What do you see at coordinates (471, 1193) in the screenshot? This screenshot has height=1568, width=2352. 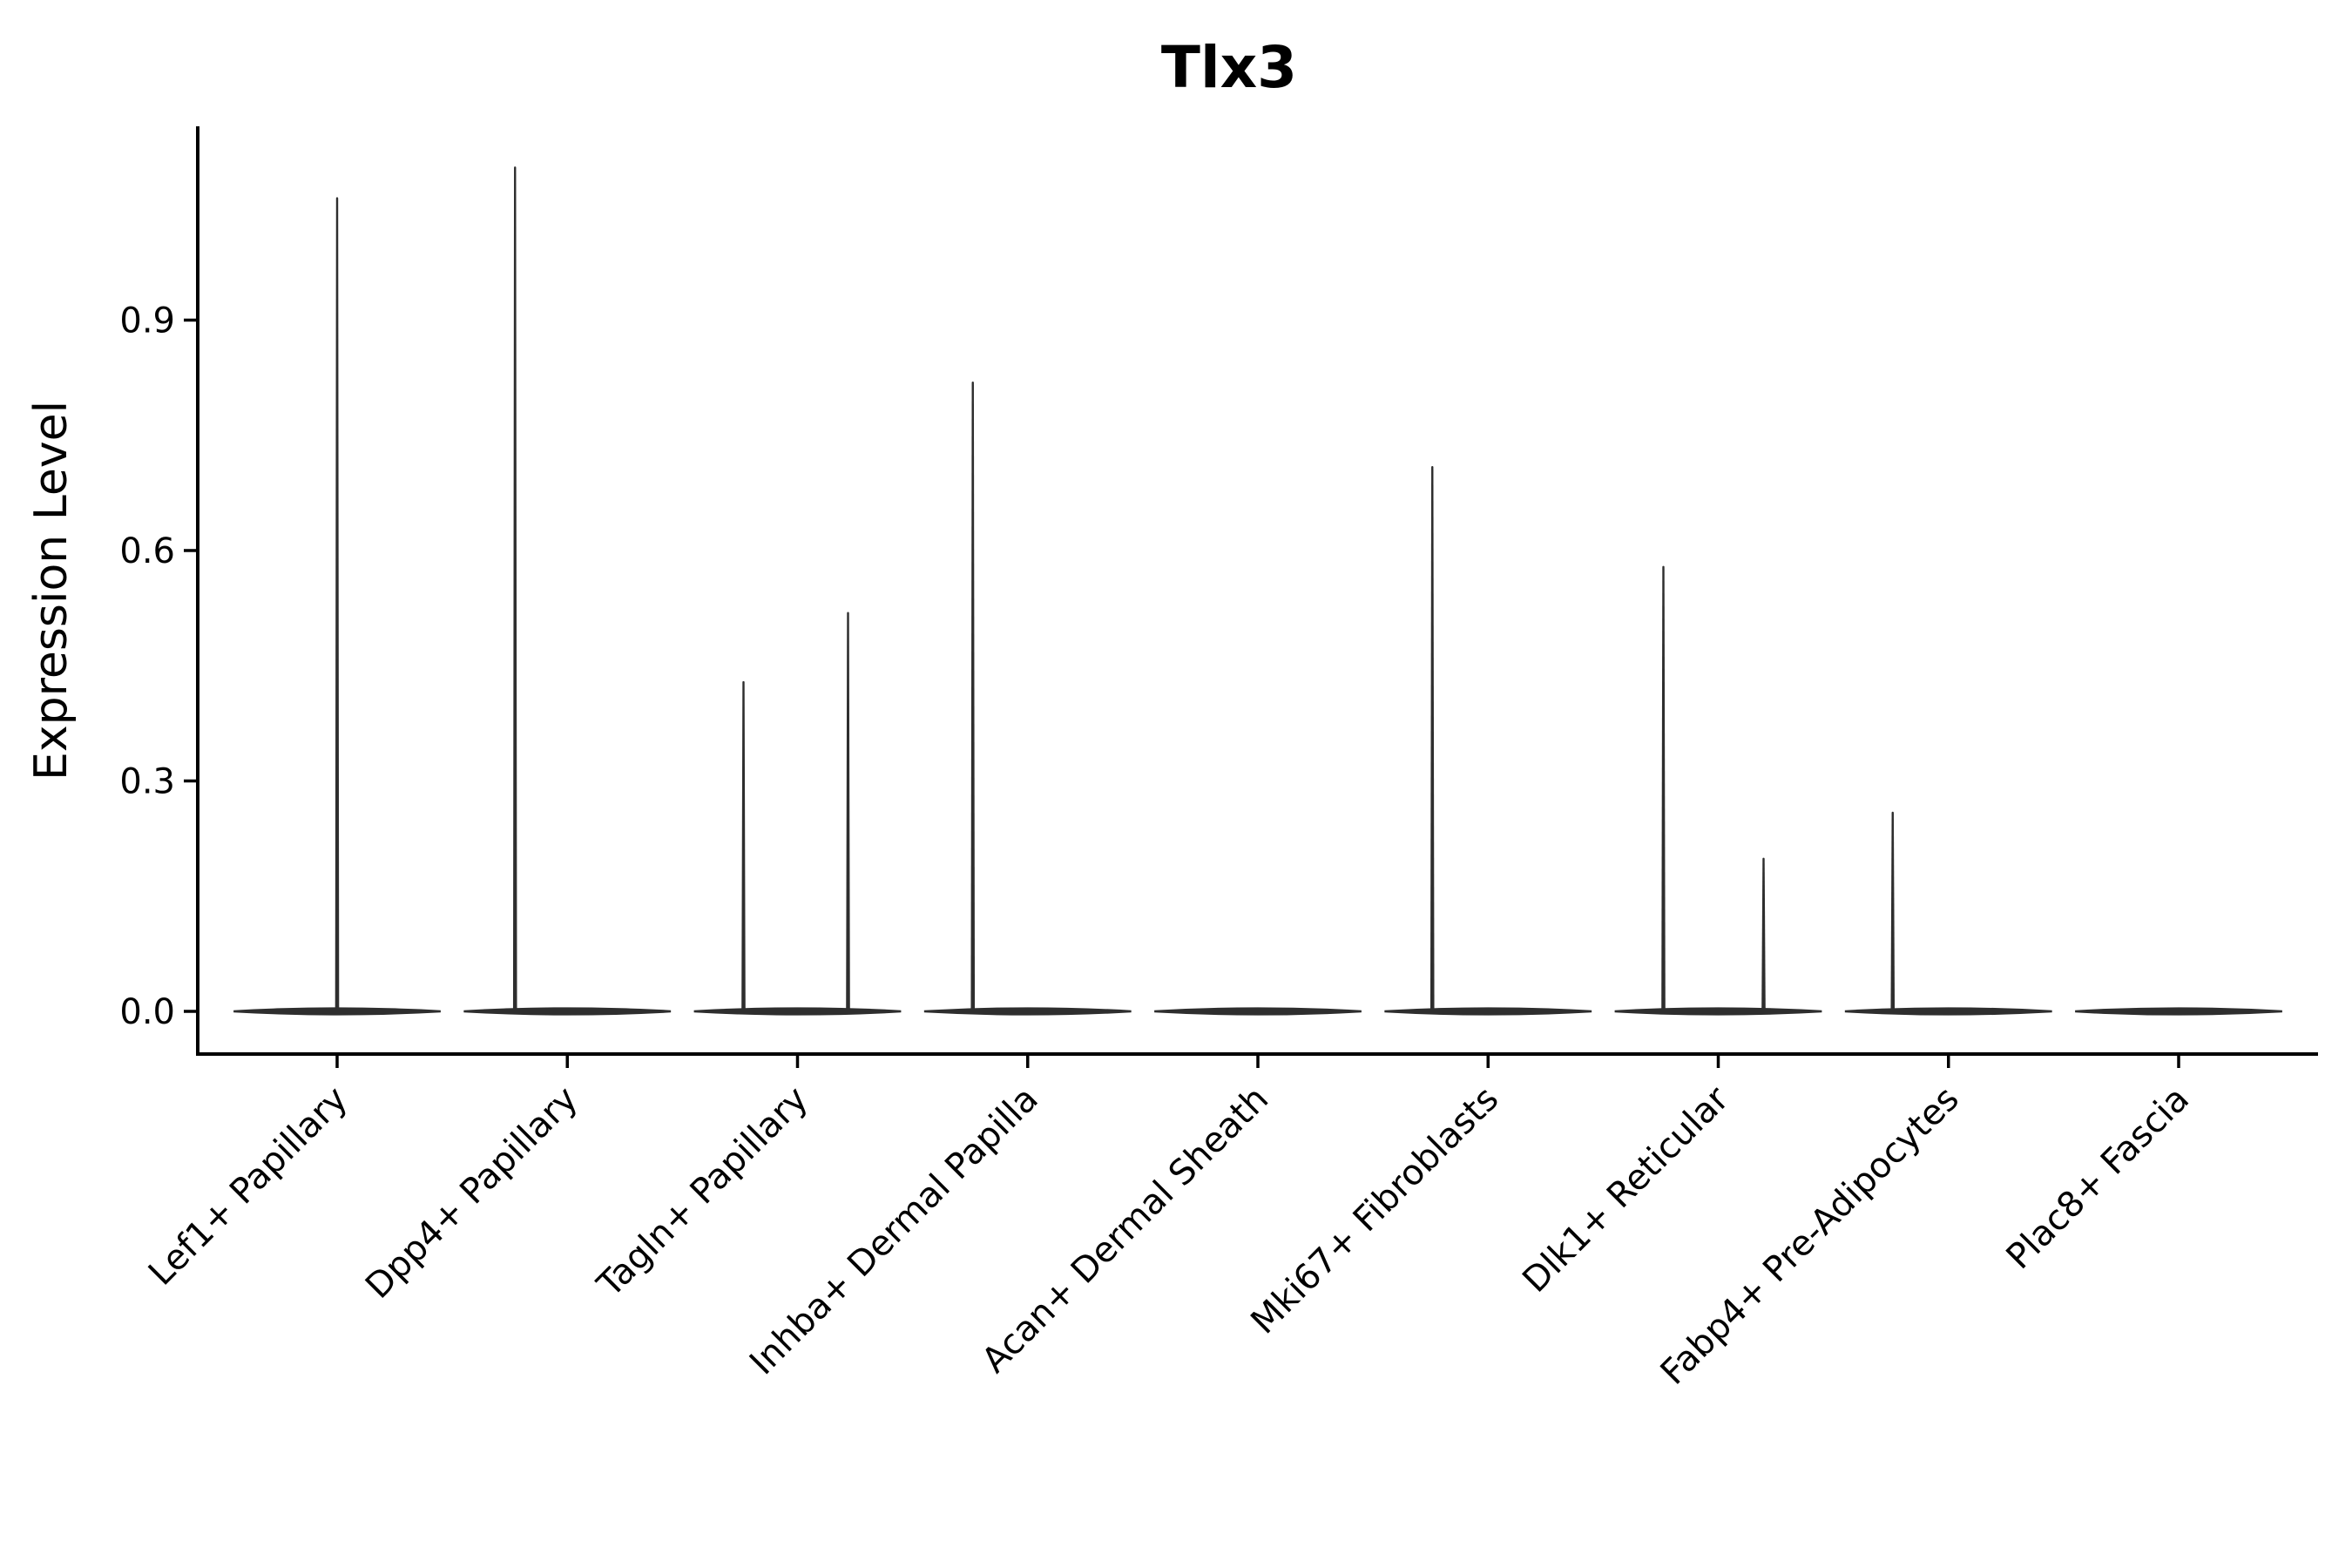 I see `x-tick-label: Dpp4+ Papillary` at bounding box center [471, 1193].